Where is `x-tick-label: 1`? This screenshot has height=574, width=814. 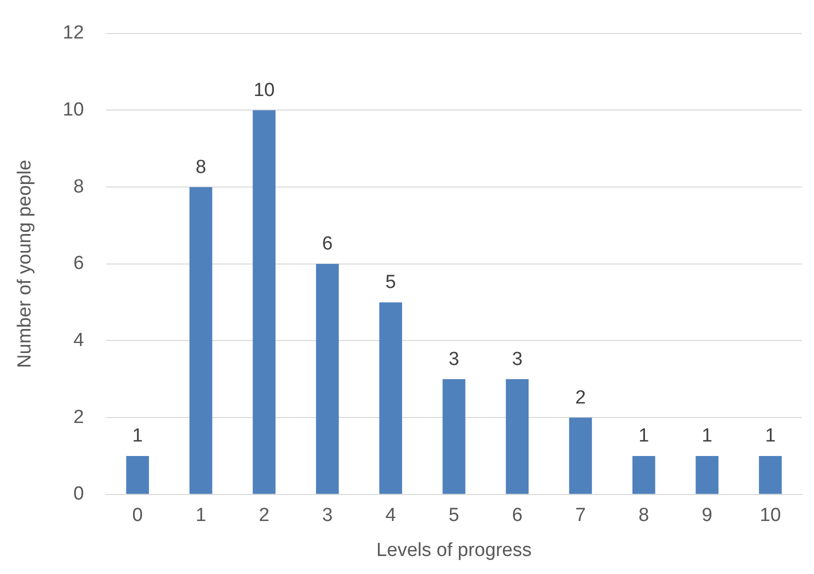 x-tick-label: 1 is located at coordinates (201, 515).